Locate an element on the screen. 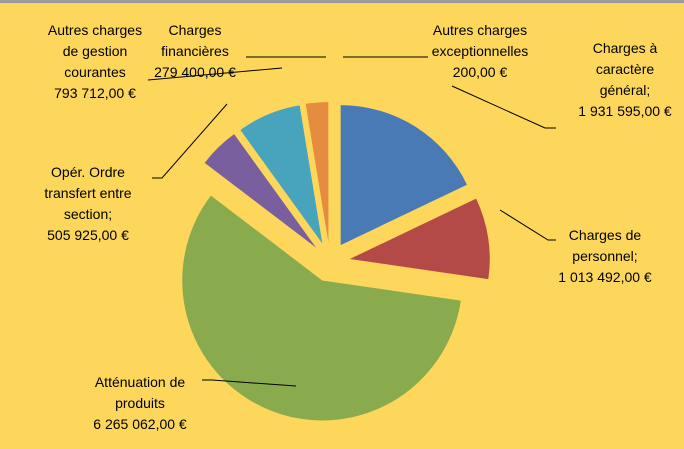  label-value: 793 712,00 € is located at coordinates (95, 93).